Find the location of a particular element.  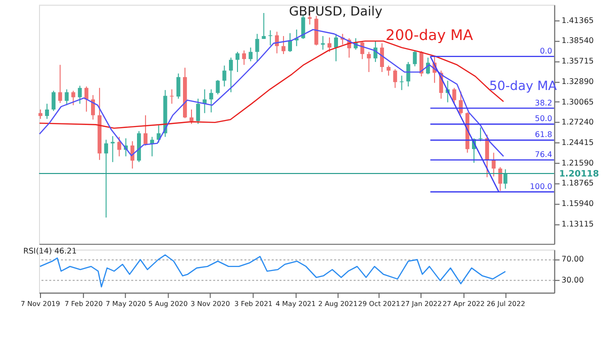

y-tick-label: 1.18765 is located at coordinates (578, 183).